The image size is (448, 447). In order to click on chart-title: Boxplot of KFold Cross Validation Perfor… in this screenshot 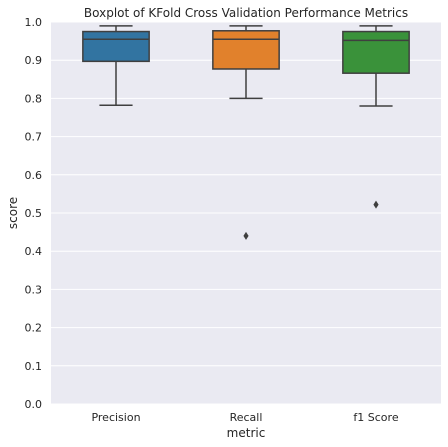, I will do `click(246, 13)`.